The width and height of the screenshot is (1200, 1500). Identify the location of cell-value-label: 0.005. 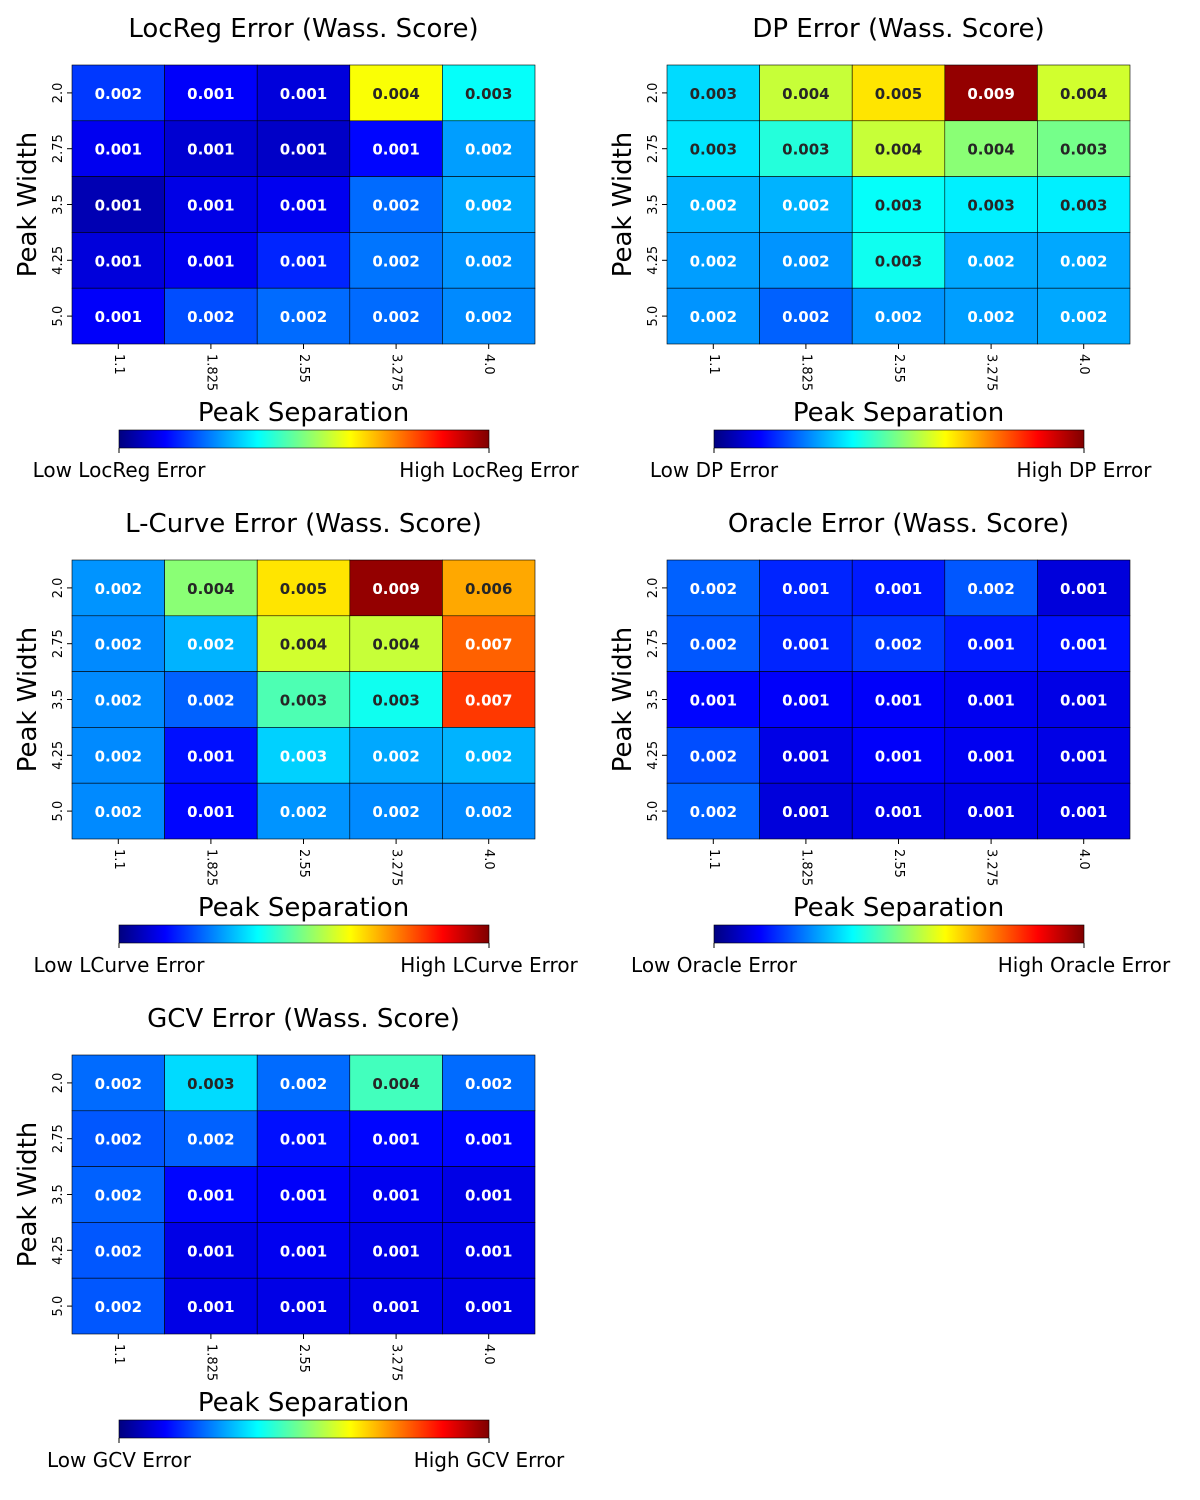
(303, 589).